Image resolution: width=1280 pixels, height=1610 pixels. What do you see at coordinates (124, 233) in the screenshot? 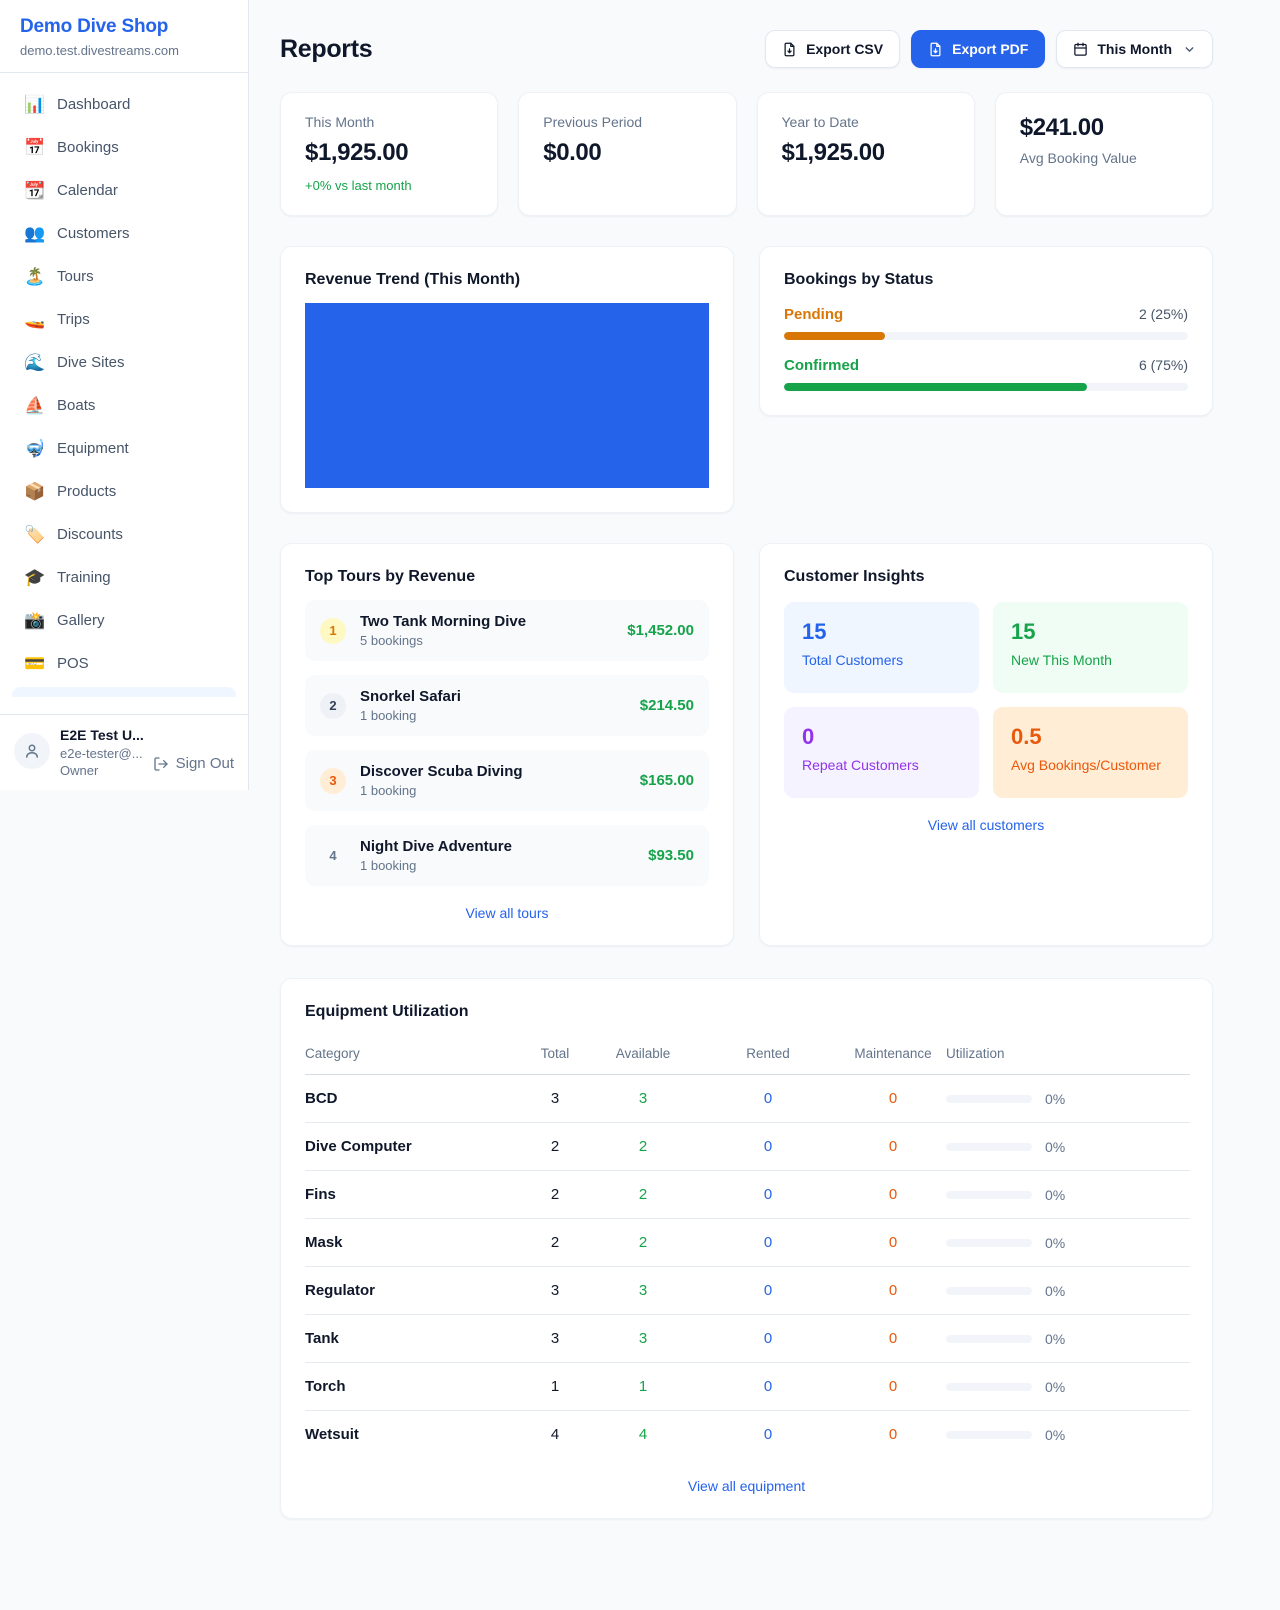
I see `sidebar-item-customers: 👥 Customers` at bounding box center [124, 233].